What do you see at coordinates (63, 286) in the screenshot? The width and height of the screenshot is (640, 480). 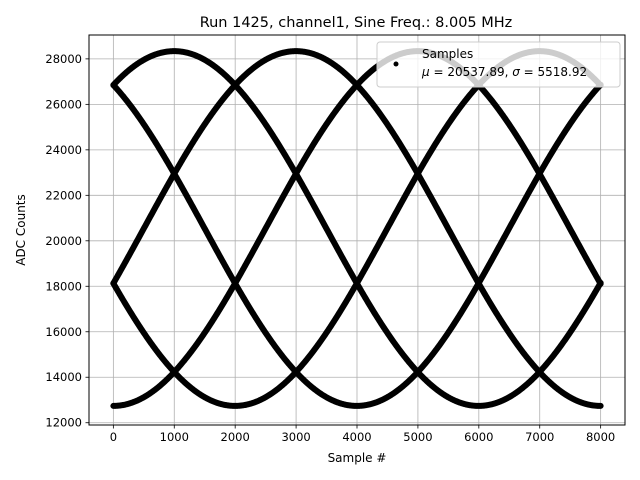 I see `y-tick-label: 18000` at bounding box center [63, 286].